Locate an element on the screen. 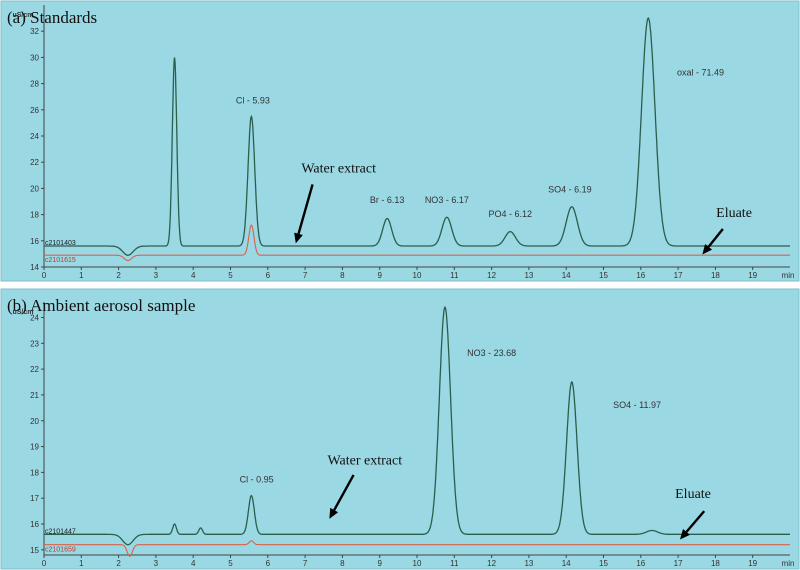 This screenshot has height=570, width=800. y-tick-label: 26 is located at coordinates (34, 110).